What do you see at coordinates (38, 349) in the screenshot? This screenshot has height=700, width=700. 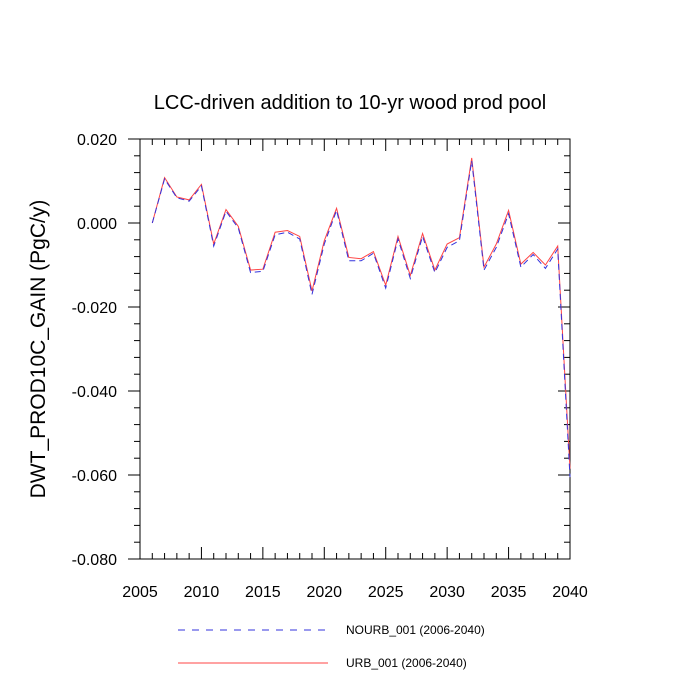 I see `y-axis-label: DWT_PROD10C_GAIN (PgC/y)` at bounding box center [38, 349].